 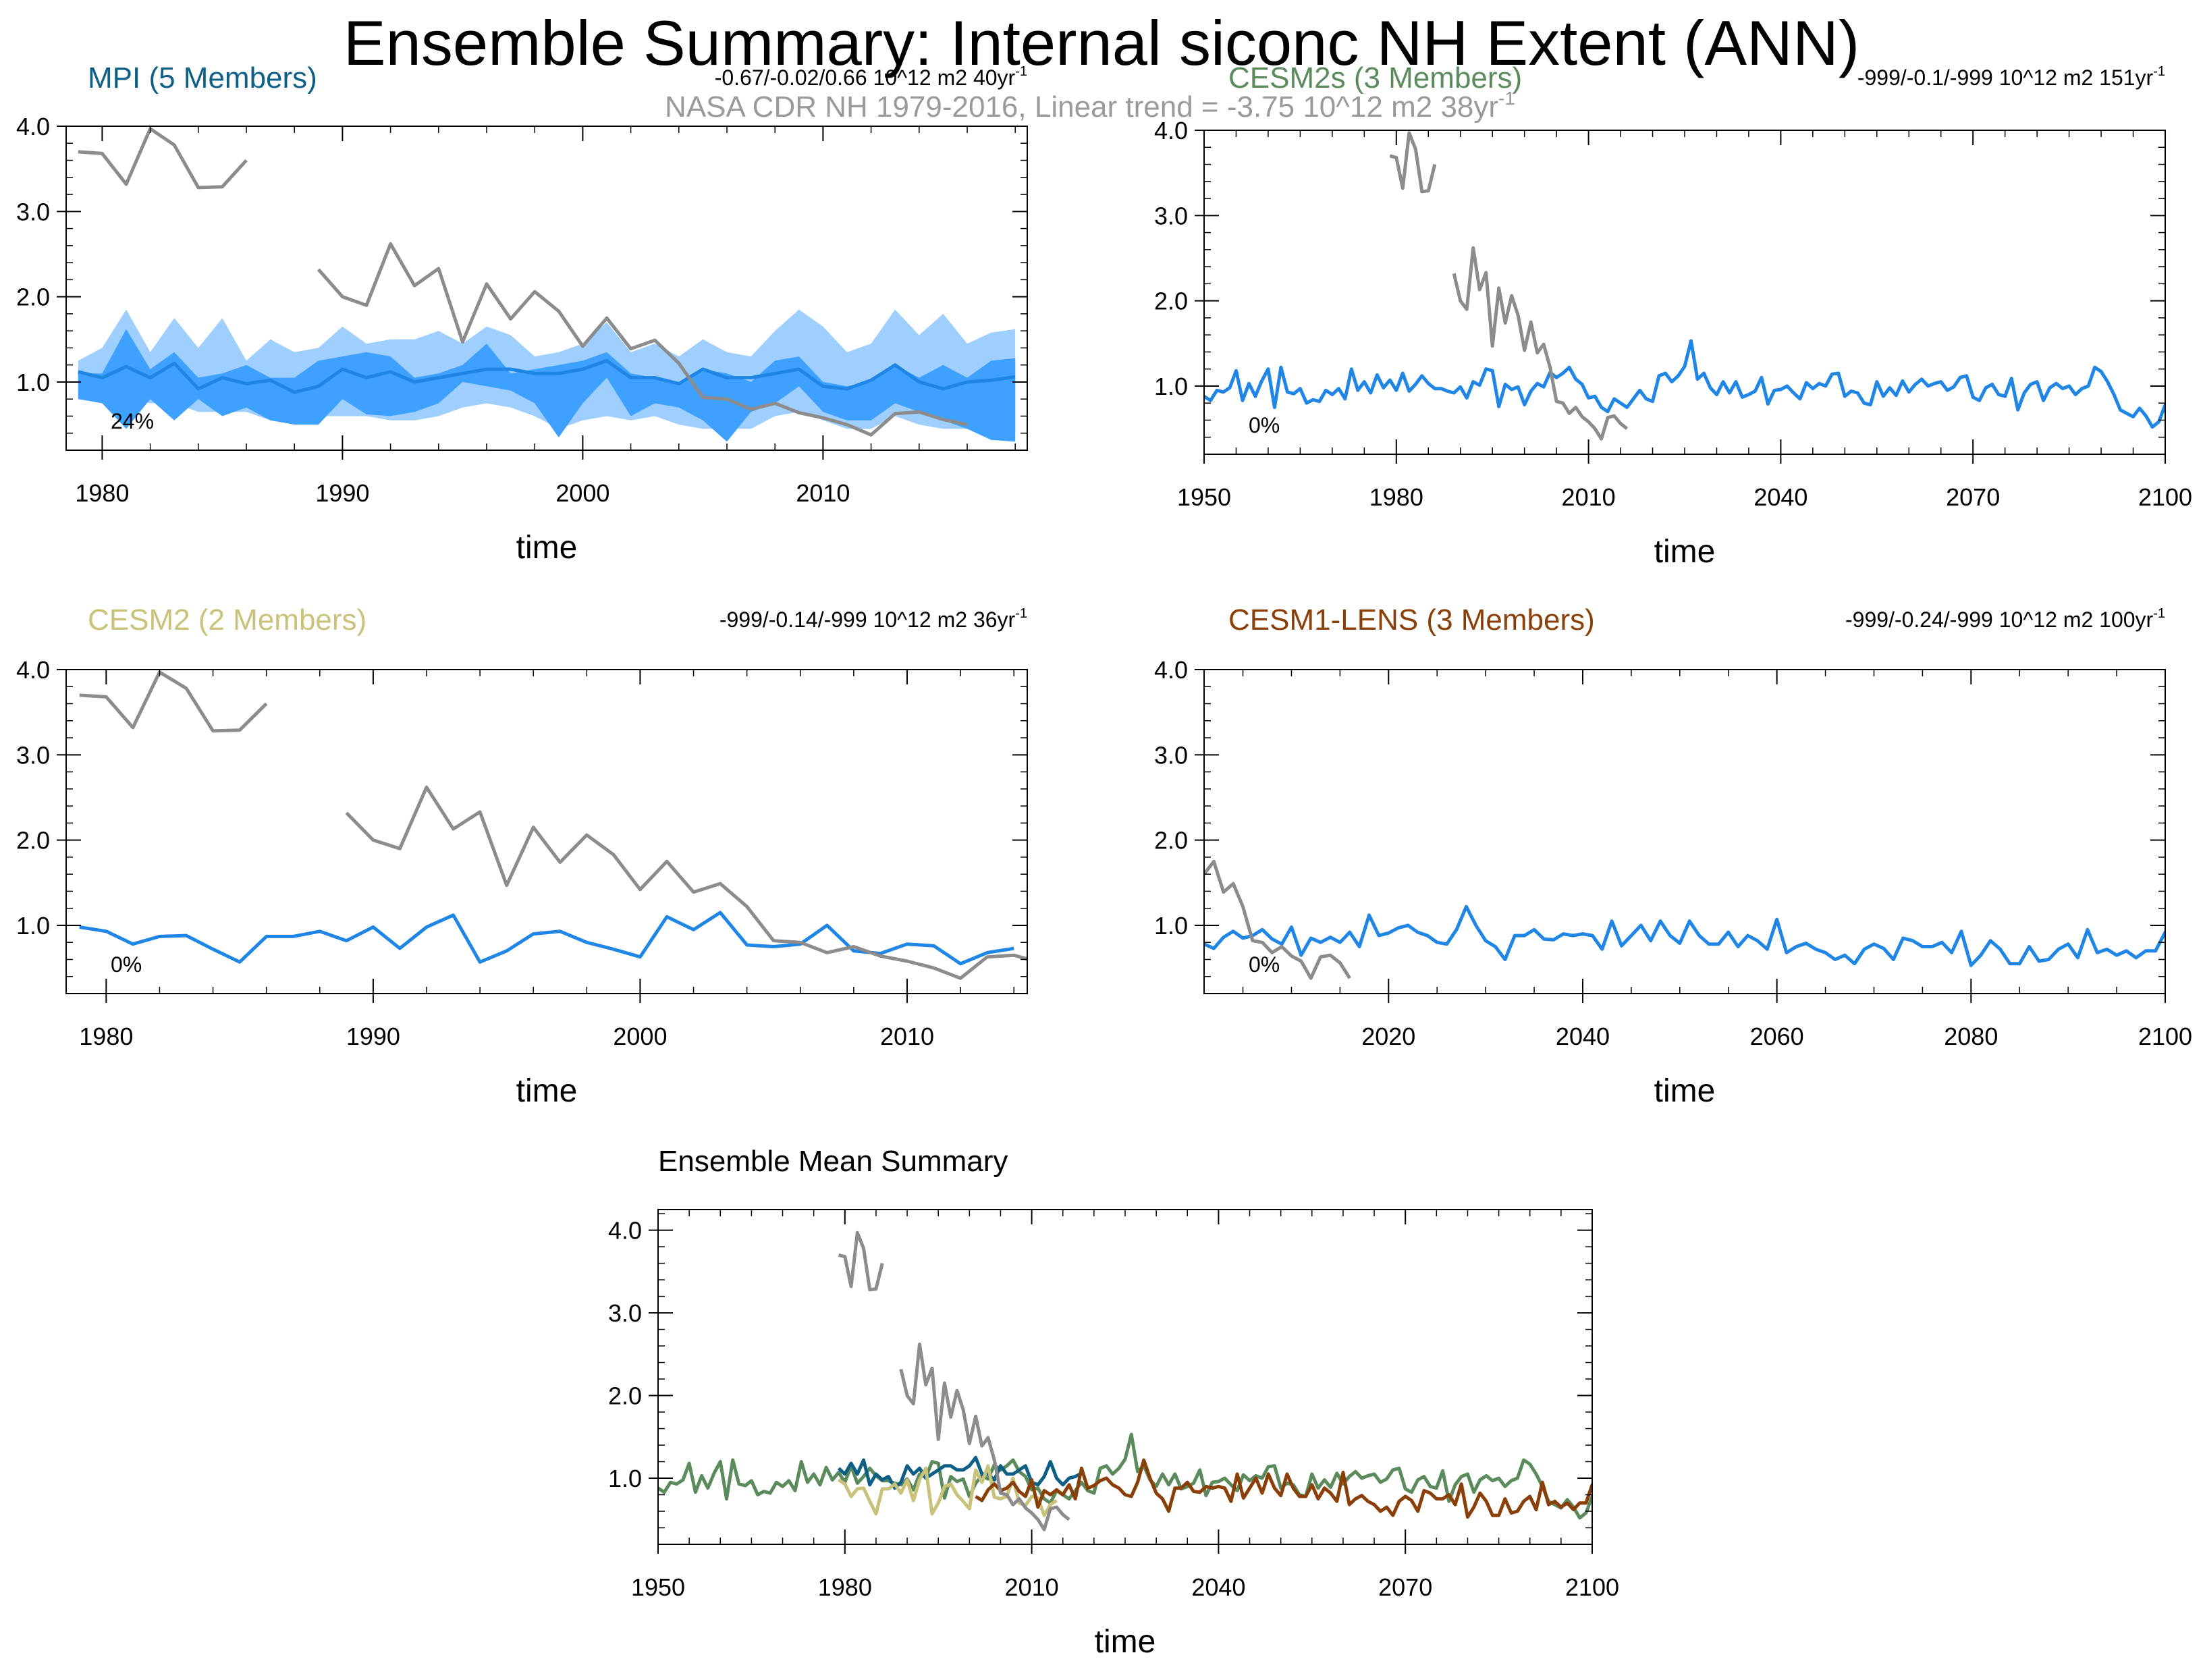 I want to click on plot-area-cesm2, so click(x=553, y=825).